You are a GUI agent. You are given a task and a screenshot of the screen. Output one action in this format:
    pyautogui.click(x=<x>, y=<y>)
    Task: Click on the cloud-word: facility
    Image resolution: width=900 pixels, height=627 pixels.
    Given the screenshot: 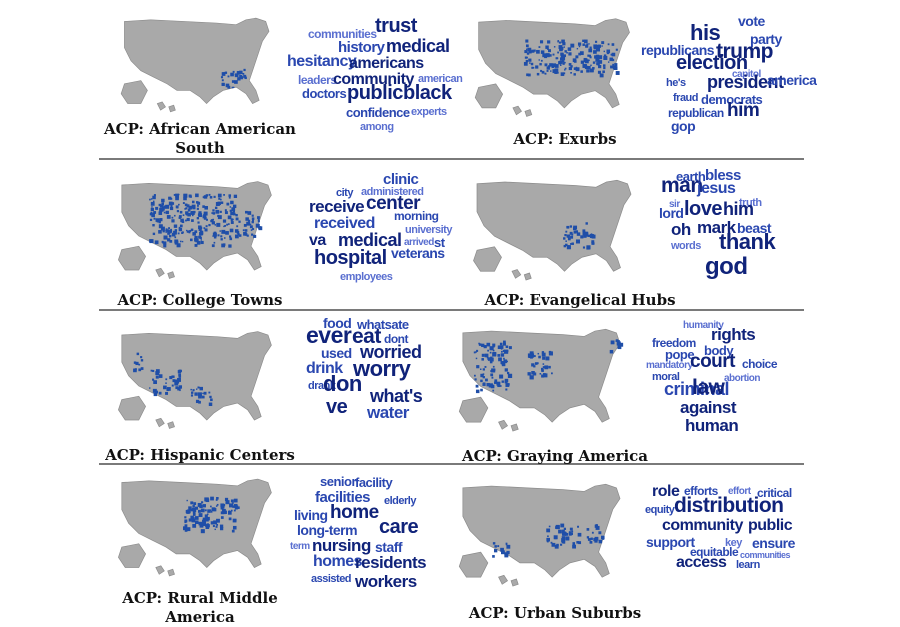 What is the action you would take?
    pyautogui.click(x=374, y=482)
    